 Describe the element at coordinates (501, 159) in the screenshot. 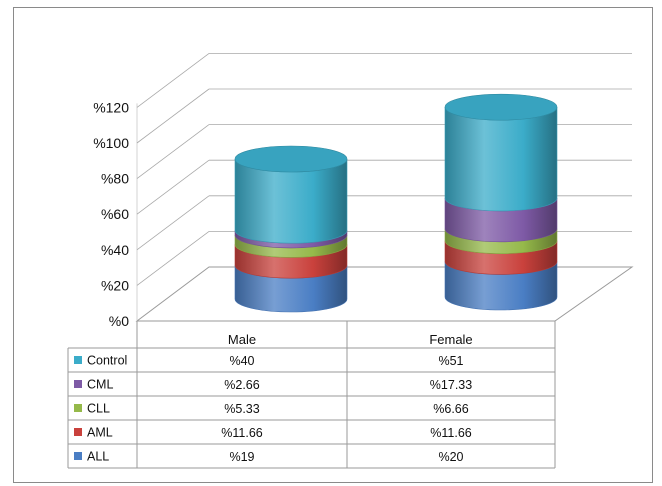

I see `bar-female-control` at that location.